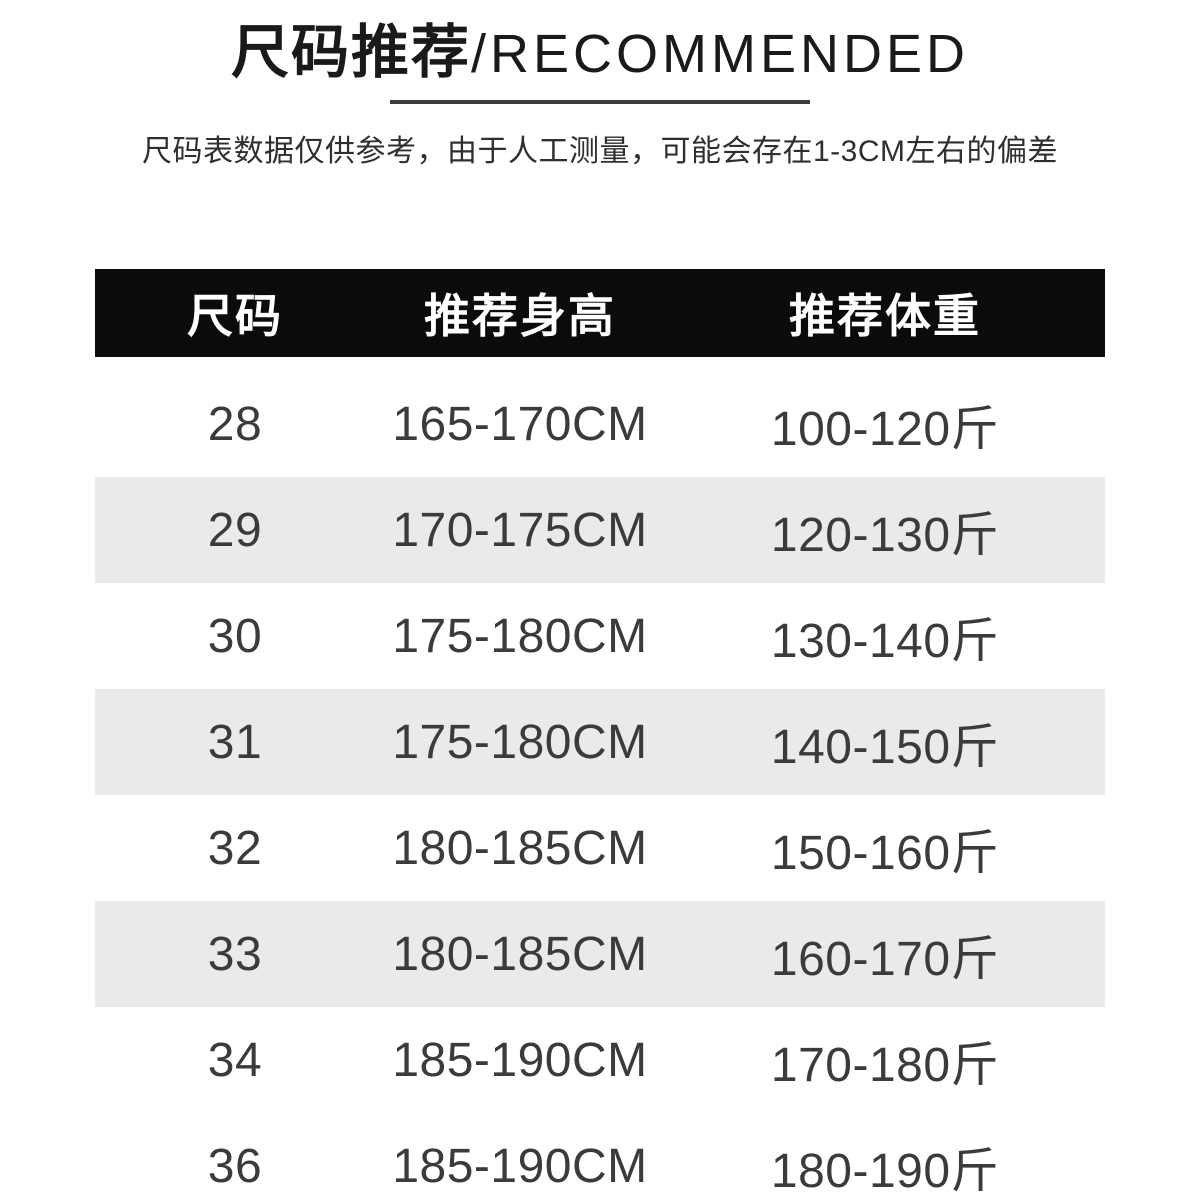 This screenshot has height=1200, width=1200. Describe the element at coordinates (599, 151) in the screenshot. I see `measurement-disclaimer: 尺码表数据仅供参考，由于人工测量，可能会存在1-3CM左右的偏差` at that location.